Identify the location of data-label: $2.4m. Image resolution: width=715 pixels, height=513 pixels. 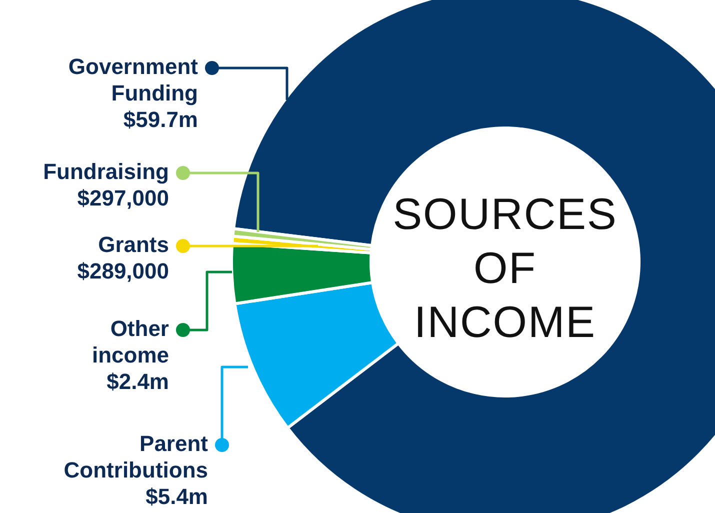
(137, 381).